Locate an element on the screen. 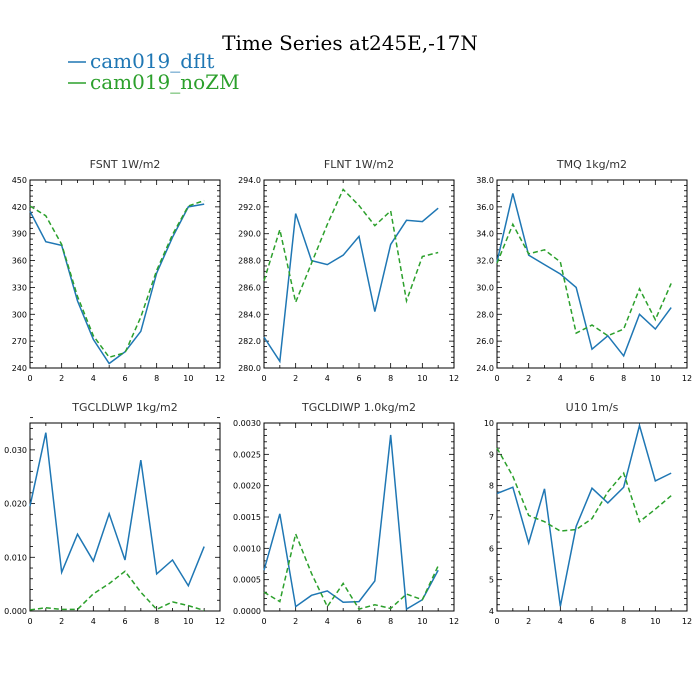 The width and height of the screenshot is (700, 700). y-tick-label: 0.0025 is located at coordinates (247, 454).